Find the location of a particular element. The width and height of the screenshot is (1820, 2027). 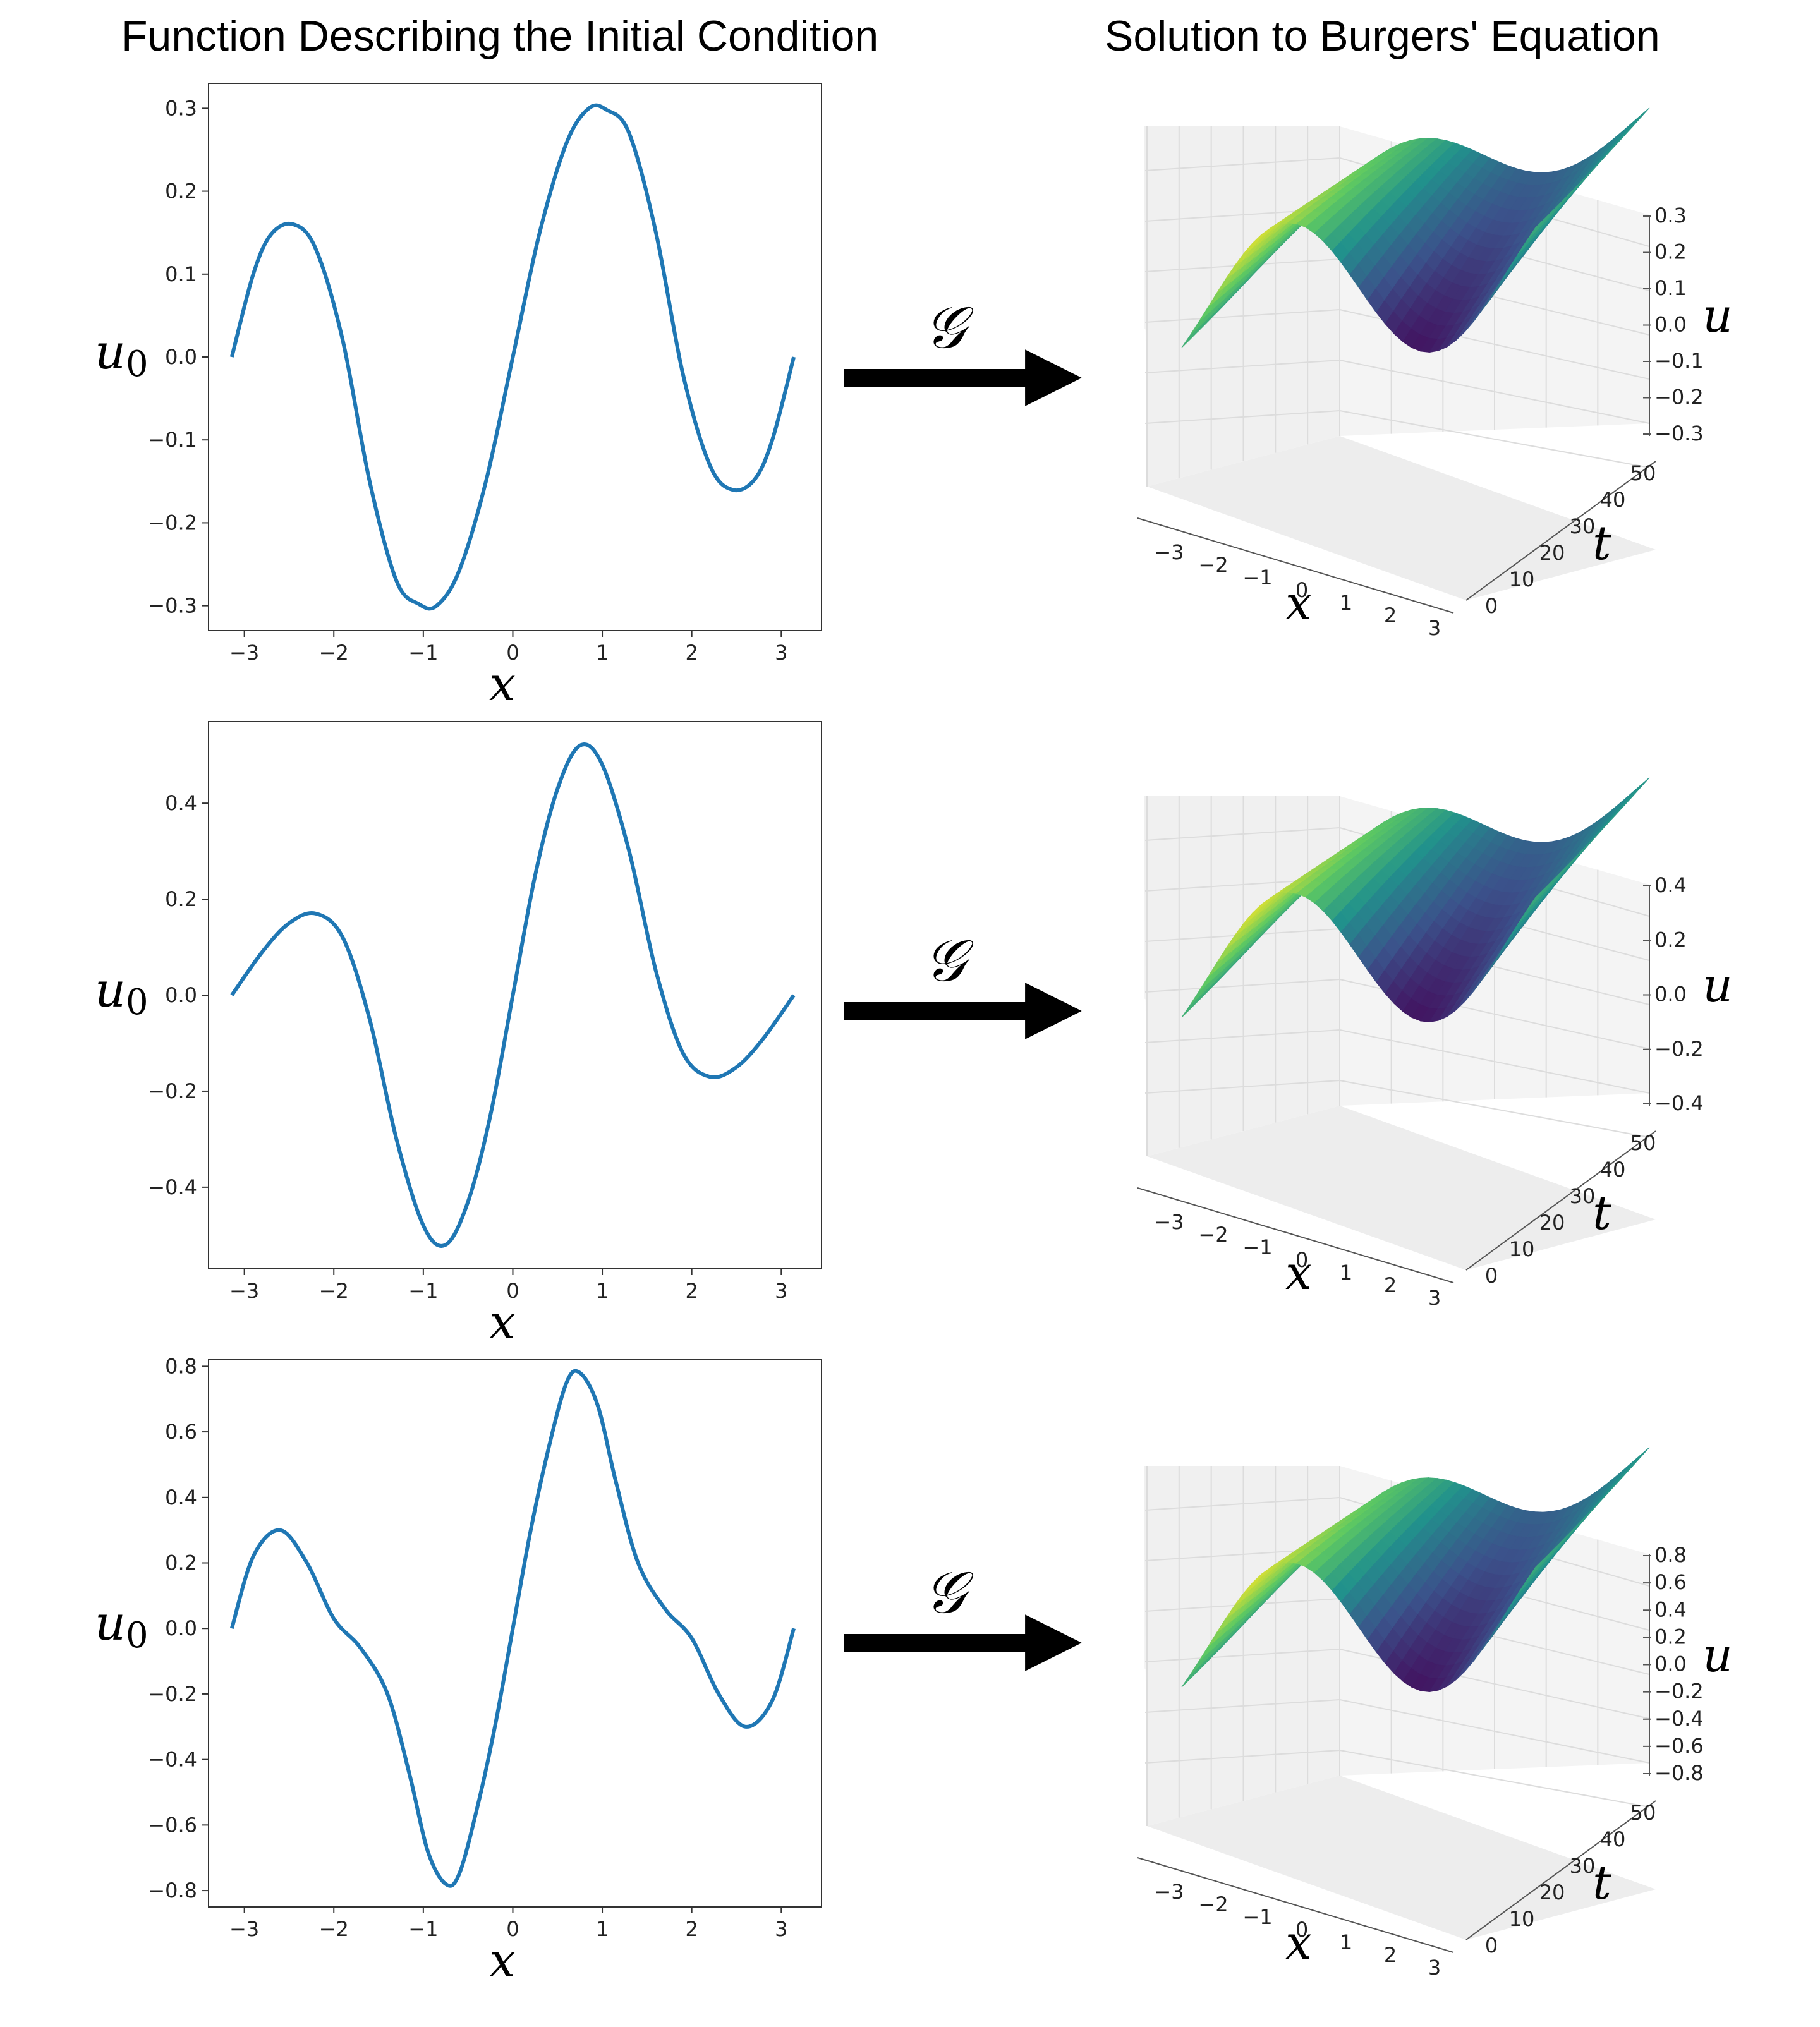

x-axis-label: x is located at coordinates (502, 684).